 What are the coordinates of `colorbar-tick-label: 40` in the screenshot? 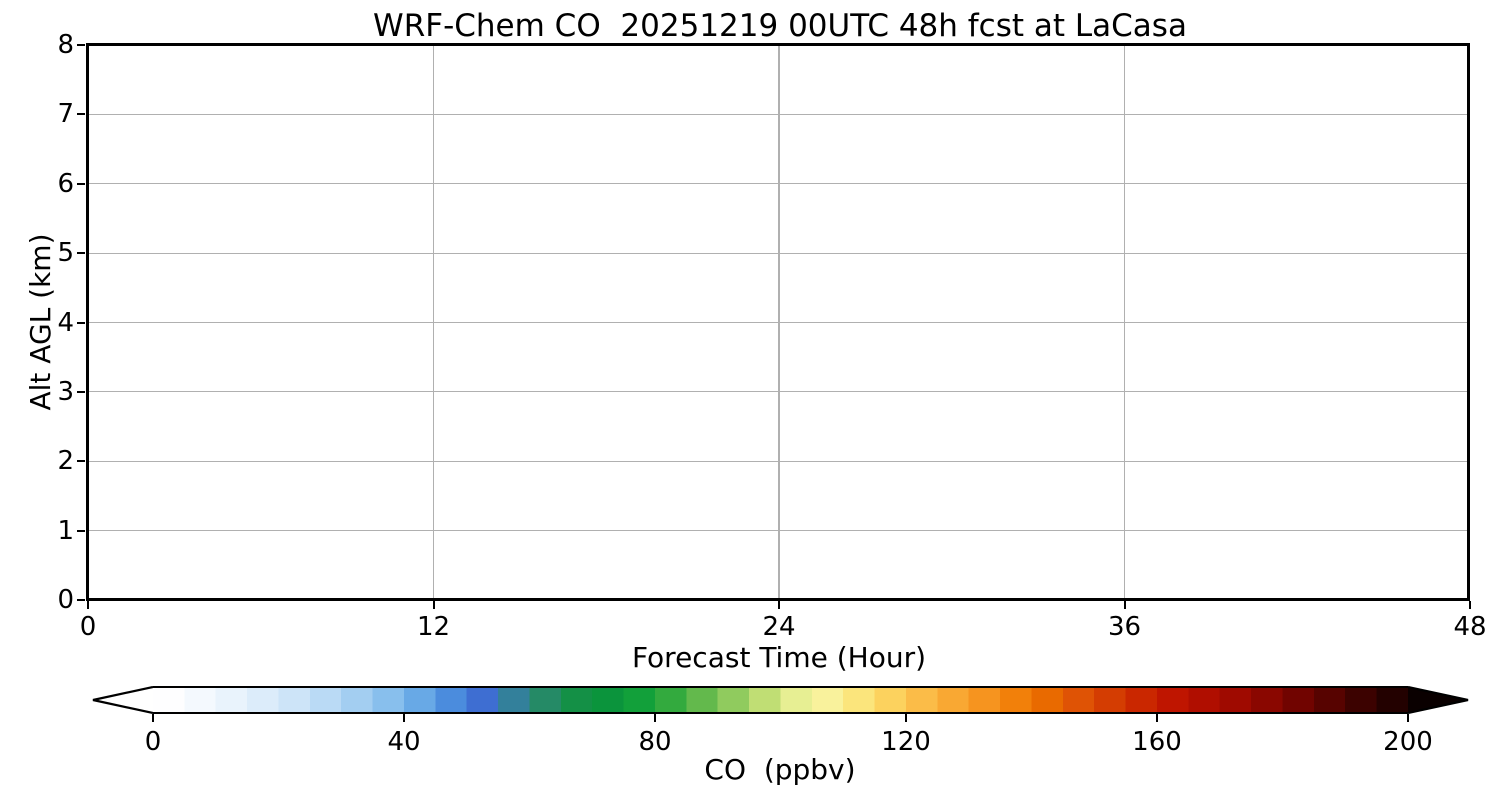 It's located at (404, 742).